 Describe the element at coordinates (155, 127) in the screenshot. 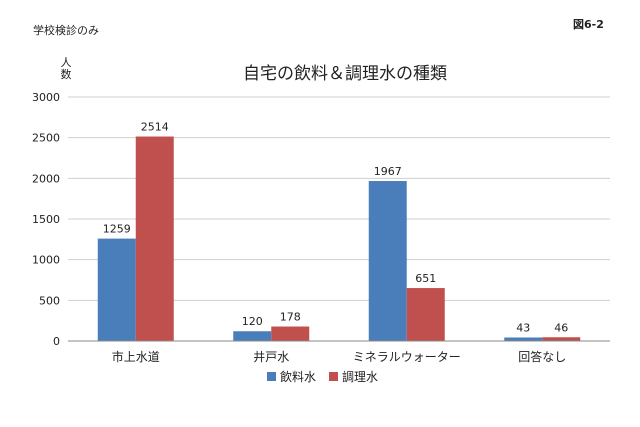

I see `data-label: 2514` at that location.